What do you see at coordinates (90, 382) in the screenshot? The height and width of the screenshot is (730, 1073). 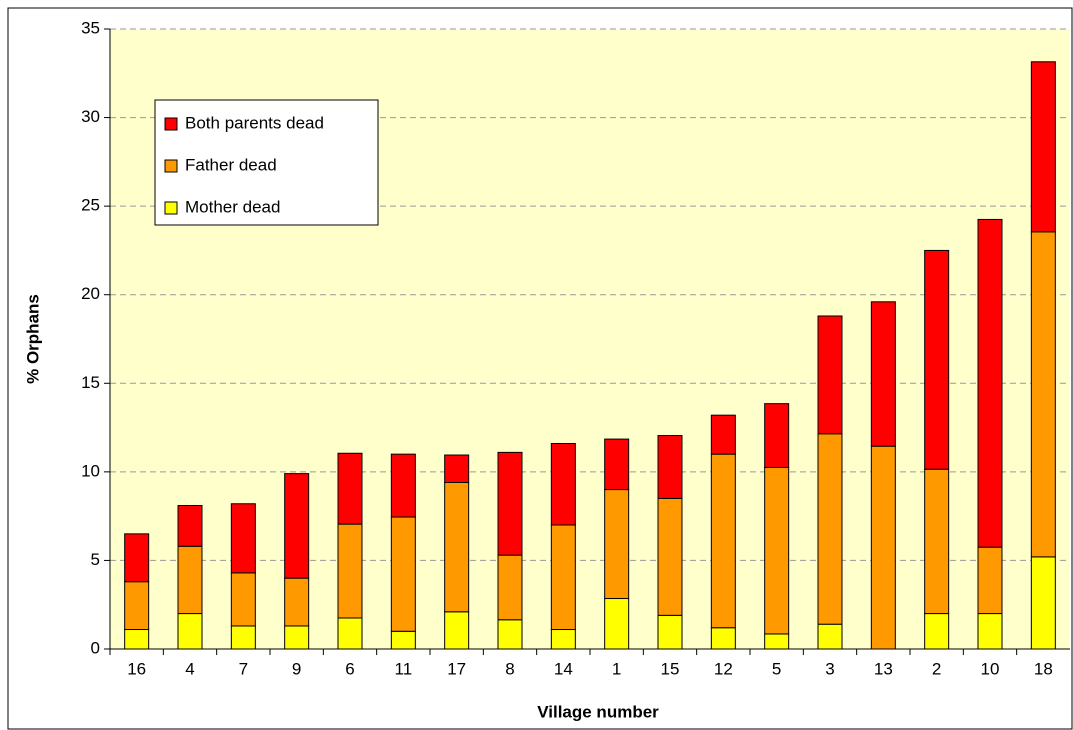 I see `y-tick-label: 15` at bounding box center [90, 382].